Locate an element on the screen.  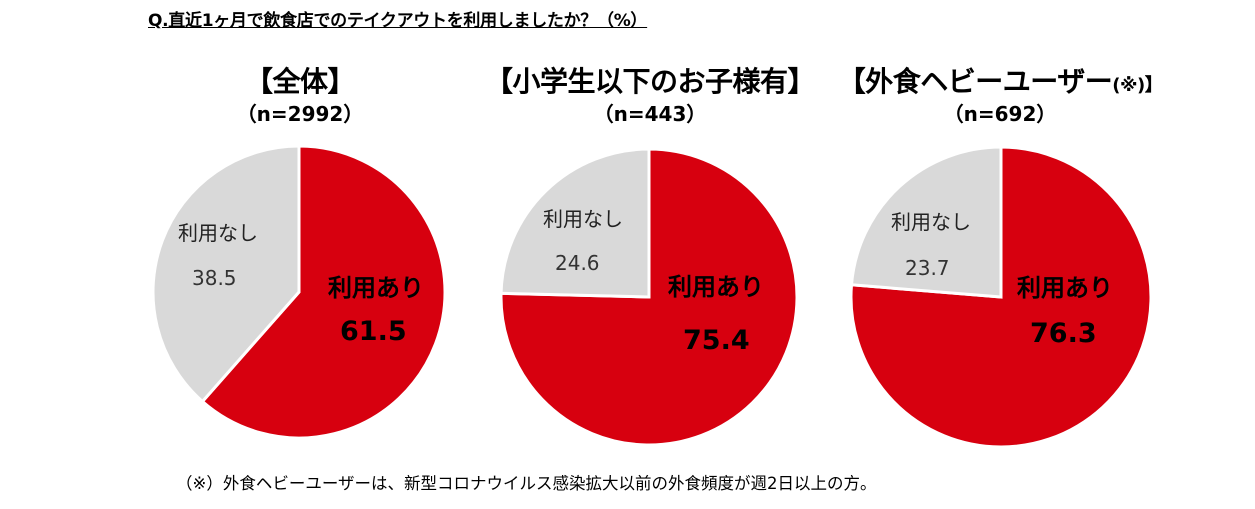
pie-sample-size: （n=692） is located at coordinates (1000, 114).